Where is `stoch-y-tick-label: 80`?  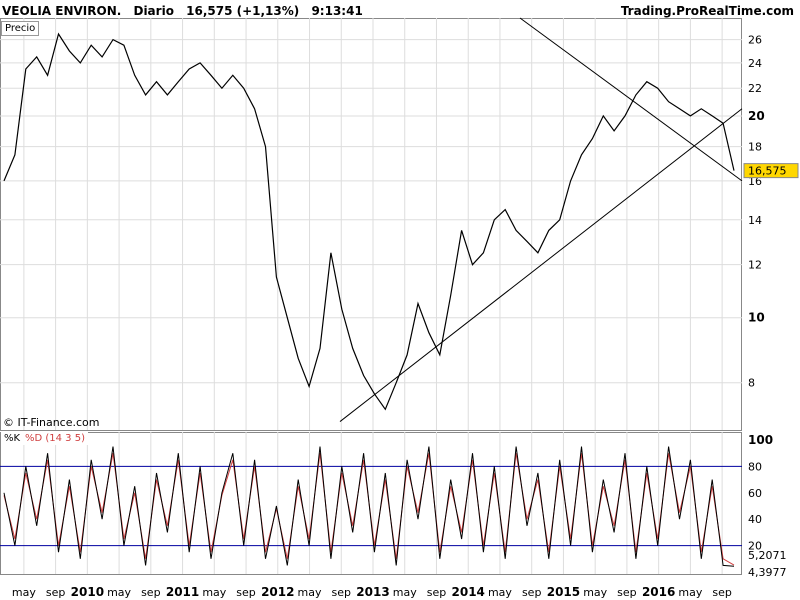 stoch-y-tick-label: 80 is located at coordinates (755, 466).